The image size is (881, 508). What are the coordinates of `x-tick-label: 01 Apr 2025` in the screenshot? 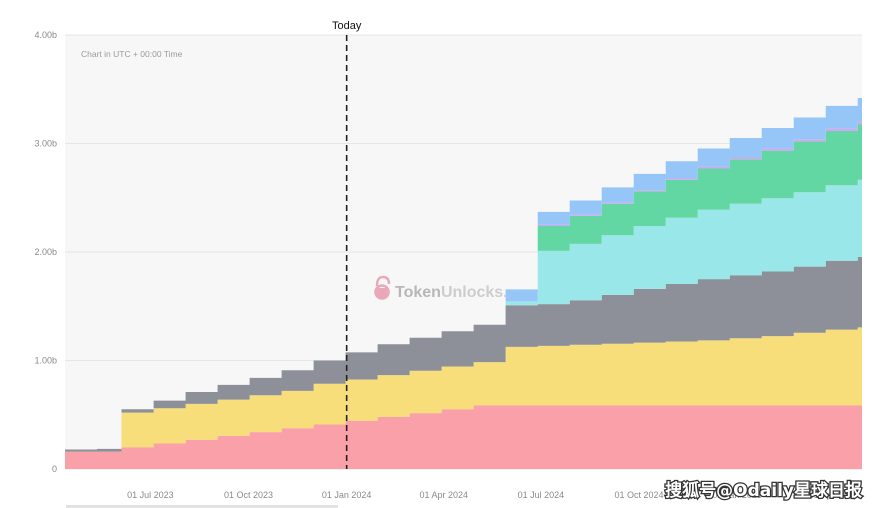 It's located at (833, 495).